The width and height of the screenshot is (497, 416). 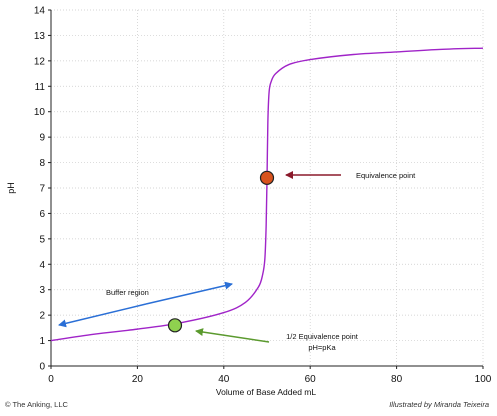 What do you see at coordinates (40, 36) in the screenshot?
I see `y-tick-label: 13` at bounding box center [40, 36].